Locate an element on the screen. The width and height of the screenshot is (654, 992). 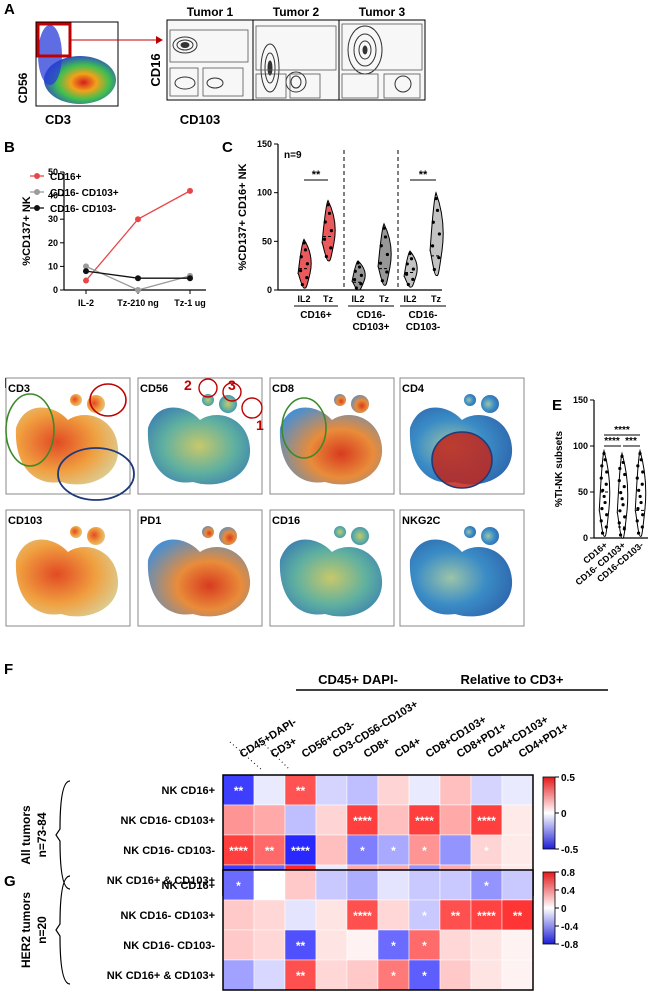
x-tick-label: Tz-1 ug is located at coordinates (190, 303).